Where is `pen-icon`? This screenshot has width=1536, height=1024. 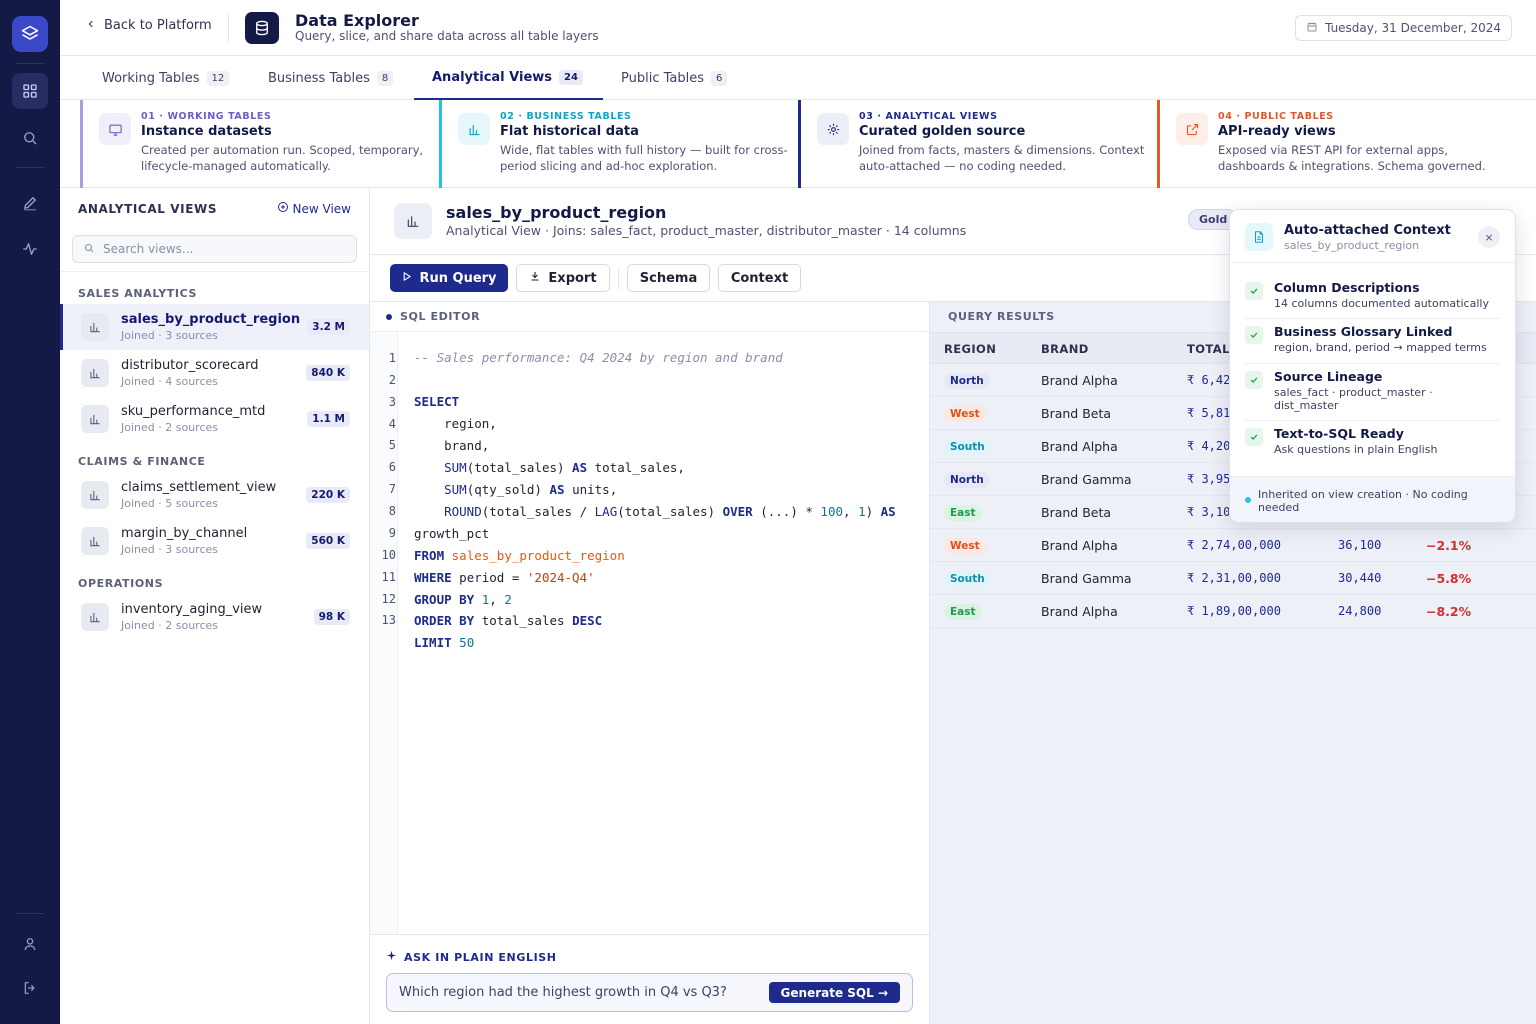
pen-icon is located at coordinates (30, 203).